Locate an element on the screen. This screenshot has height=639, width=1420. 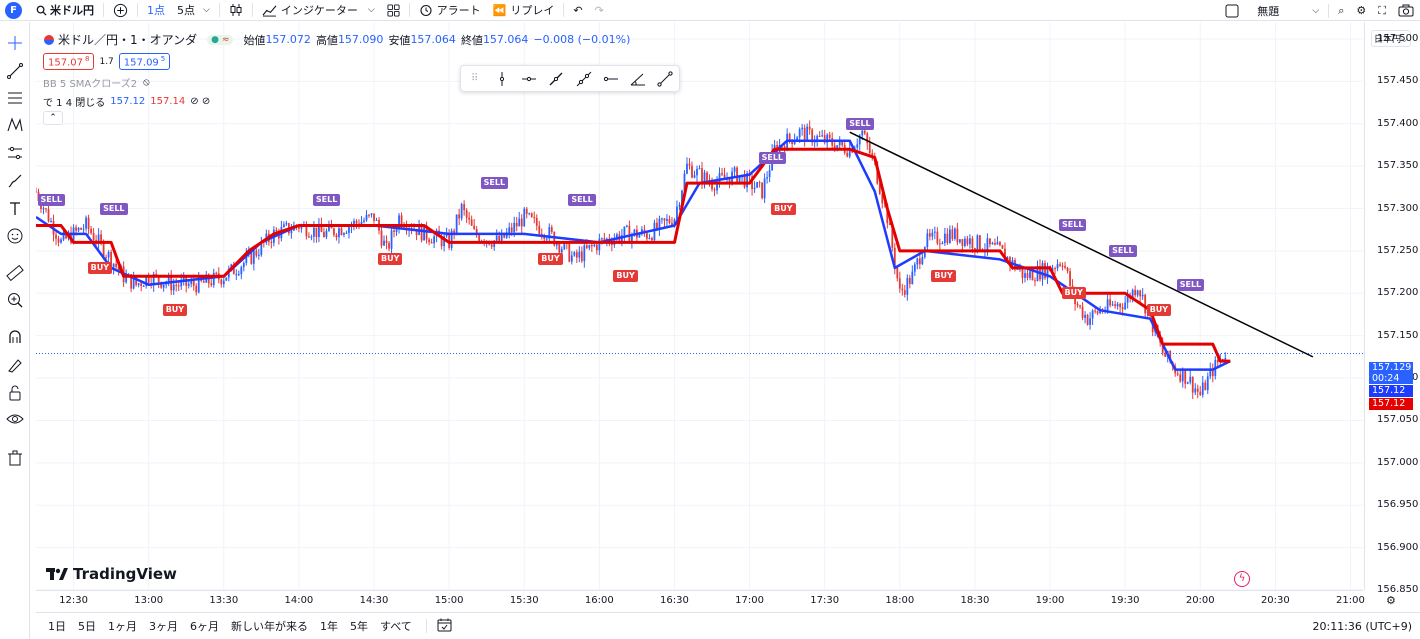
tradingview-logo: TradingView is located at coordinates (111, 574).